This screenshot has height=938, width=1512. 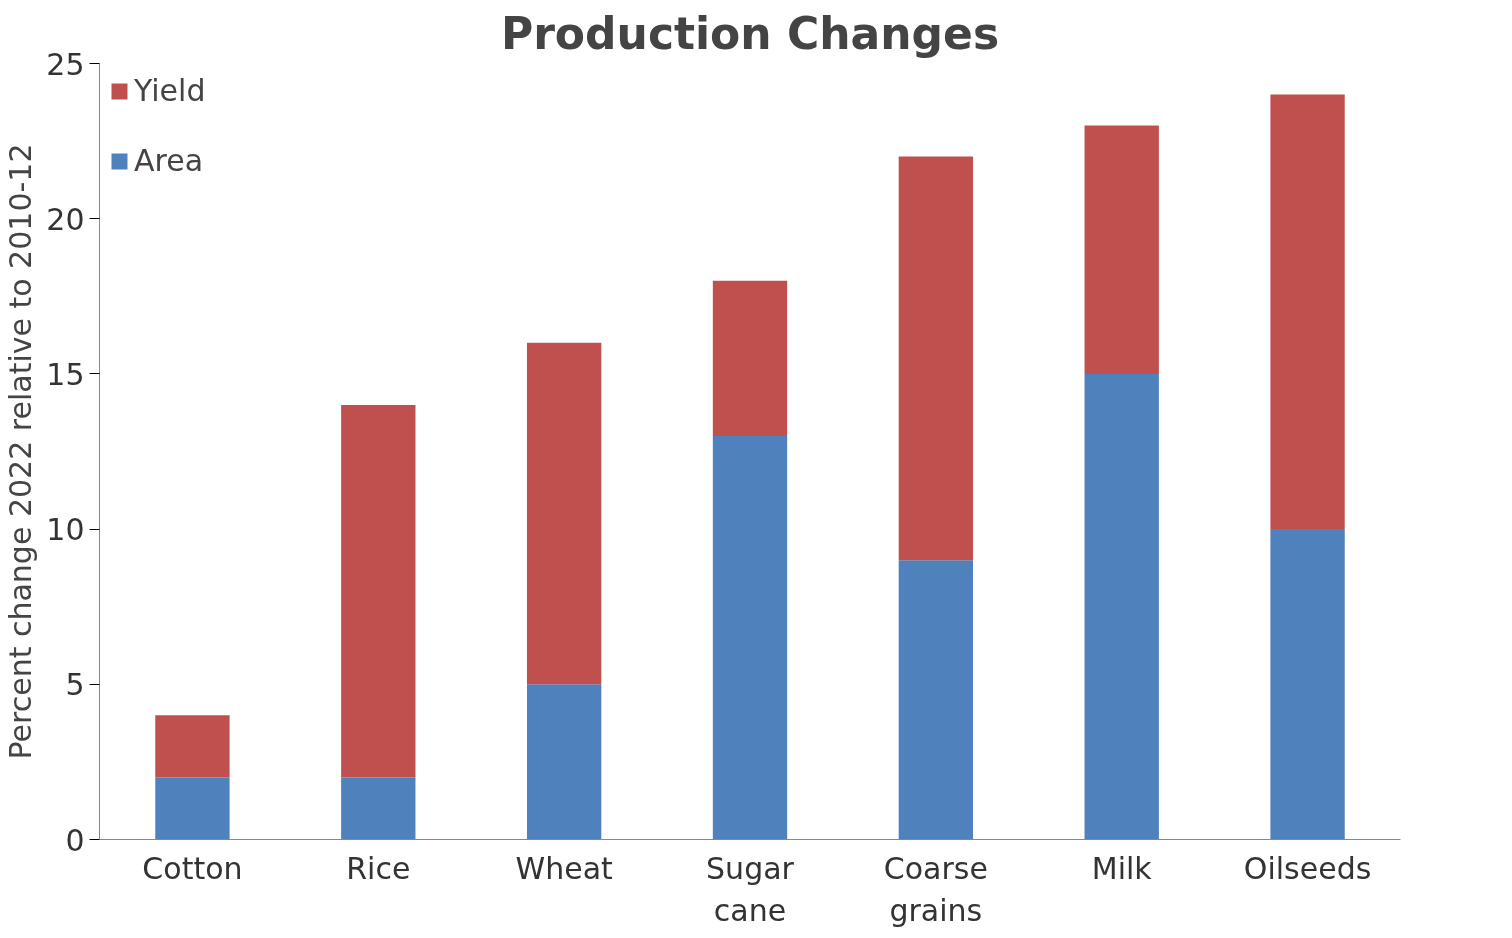 I want to click on y-tick-label: 5, so click(x=75, y=685).